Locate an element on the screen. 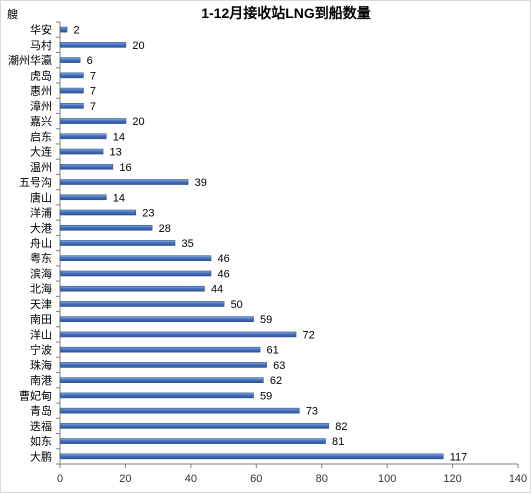 The width and height of the screenshot is (531, 494). category-label: 马村 is located at coordinates (41, 45).